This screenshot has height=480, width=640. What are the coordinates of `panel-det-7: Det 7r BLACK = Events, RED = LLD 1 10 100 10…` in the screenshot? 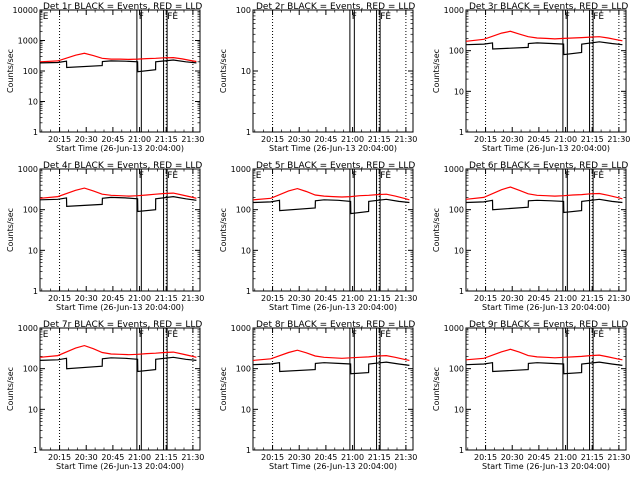 It's located at (105, 395).